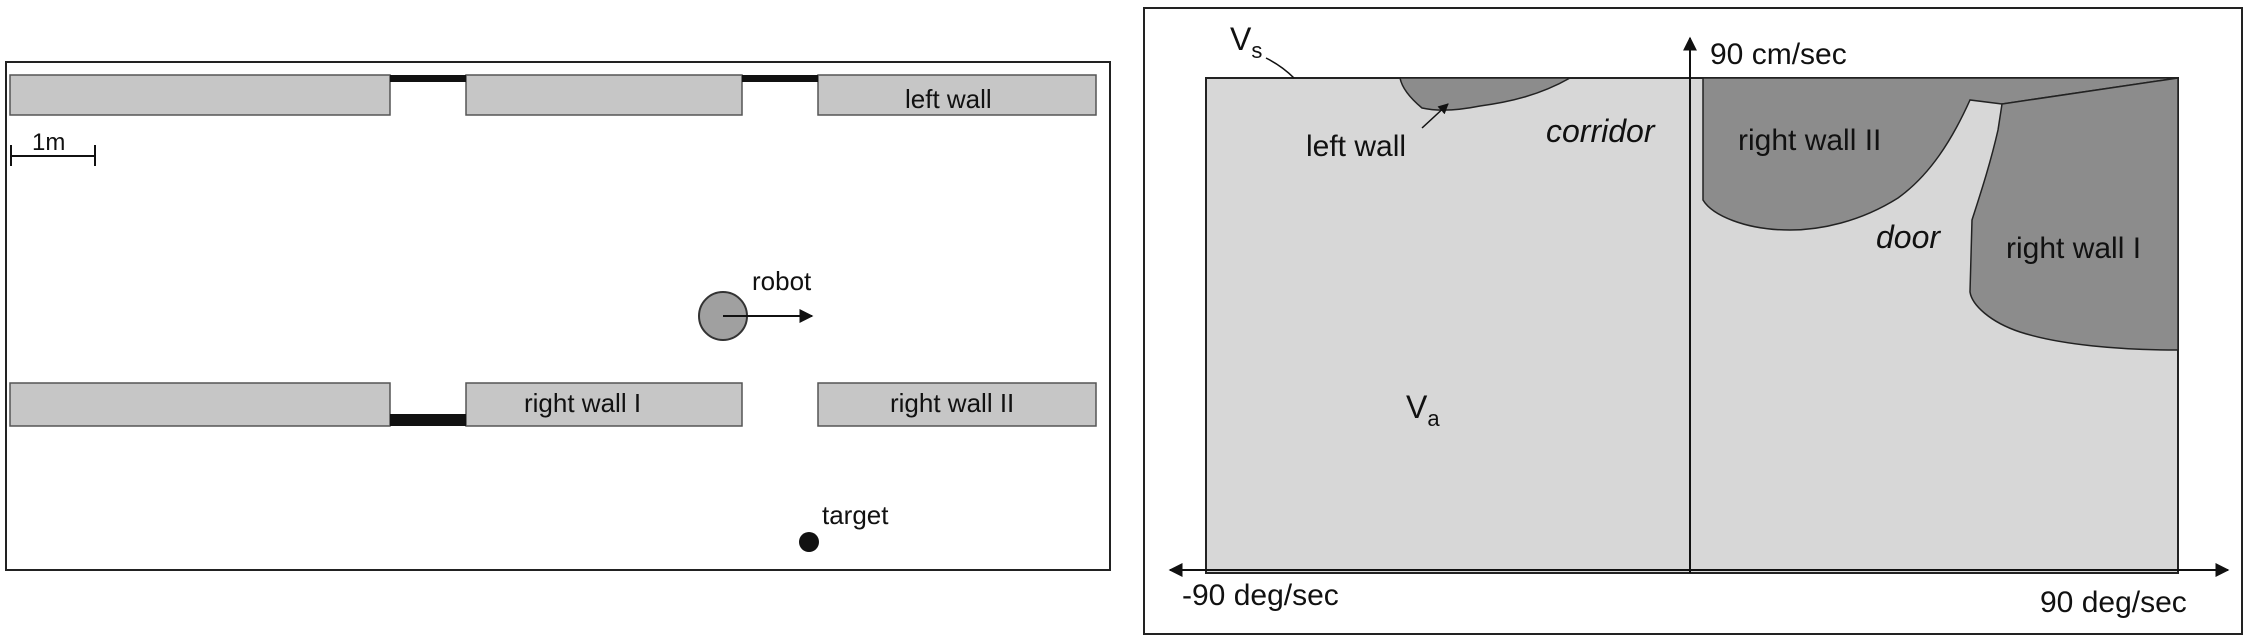  What do you see at coordinates (948, 99) in the screenshot?
I see `left-wall-label: left wall` at bounding box center [948, 99].